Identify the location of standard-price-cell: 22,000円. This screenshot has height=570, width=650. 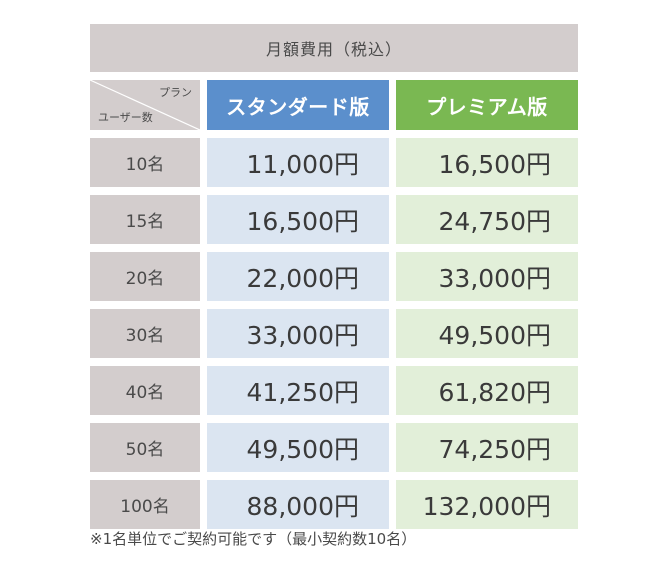
(298, 276).